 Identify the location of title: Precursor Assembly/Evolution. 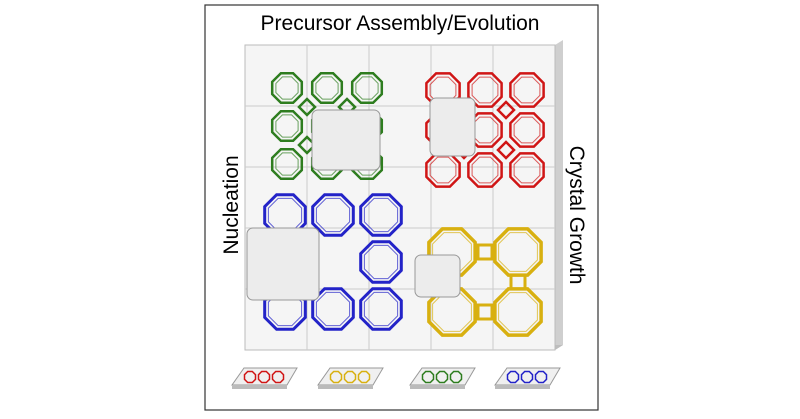
(400, 23).